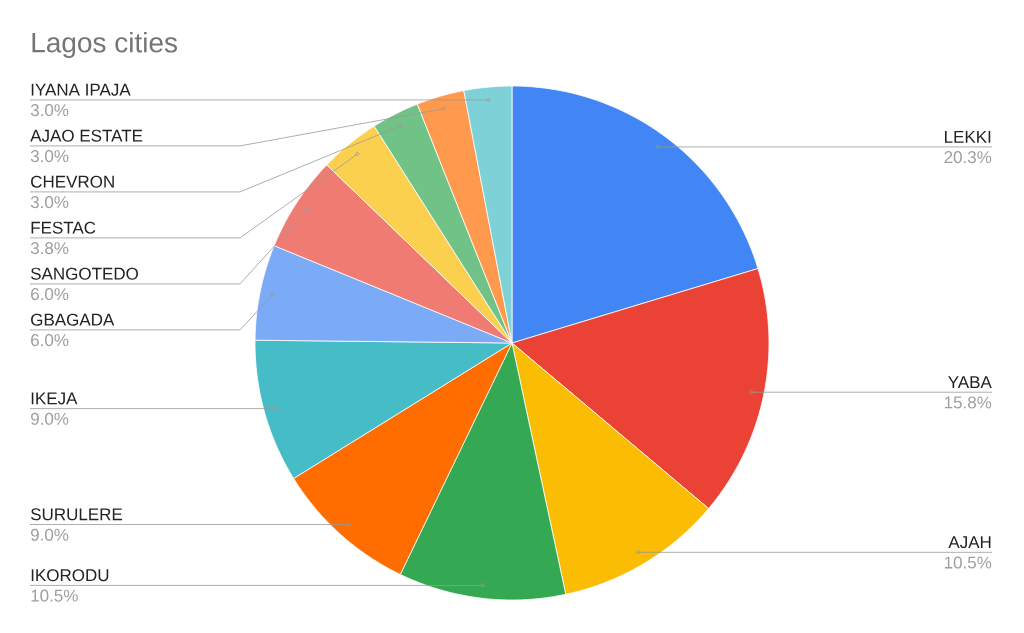 The height and width of the screenshot is (633, 1024). I want to click on slice-label: LEKKI, so click(968, 137).